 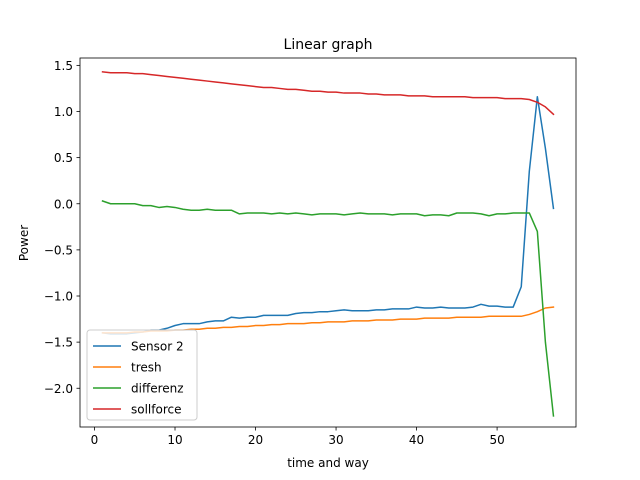 I want to click on legend-label: Sensor 2, so click(x=157, y=347).